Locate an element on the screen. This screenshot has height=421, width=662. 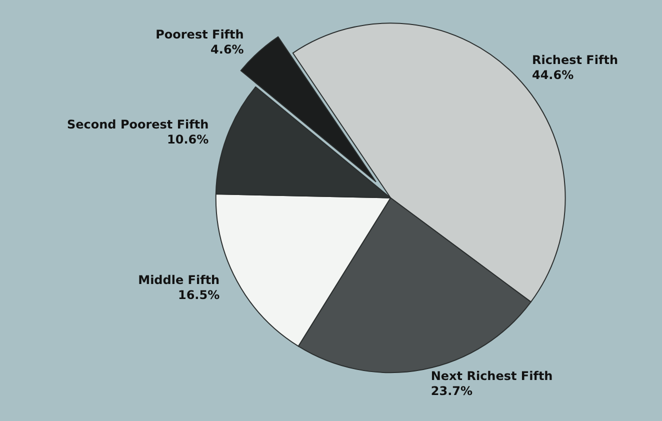
data-label: 23.7% is located at coordinates (451, 391).